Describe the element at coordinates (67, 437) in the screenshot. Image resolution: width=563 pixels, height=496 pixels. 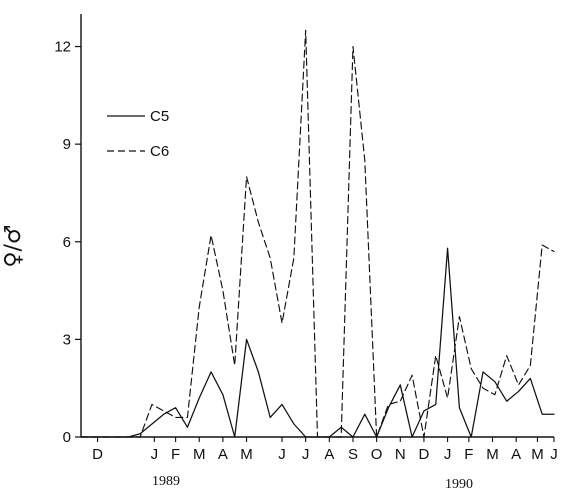
I see `y-tick-label: 0` at that location.